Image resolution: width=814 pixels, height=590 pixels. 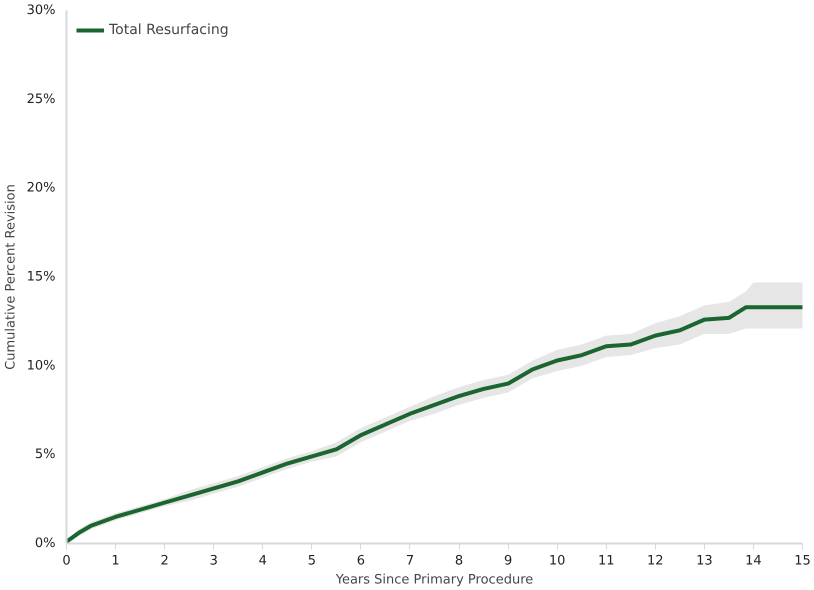 What do you see at coordinates (214, 561) in the screenshot?
I see `x-tick-label: 3` at bounding box center [214, 561].